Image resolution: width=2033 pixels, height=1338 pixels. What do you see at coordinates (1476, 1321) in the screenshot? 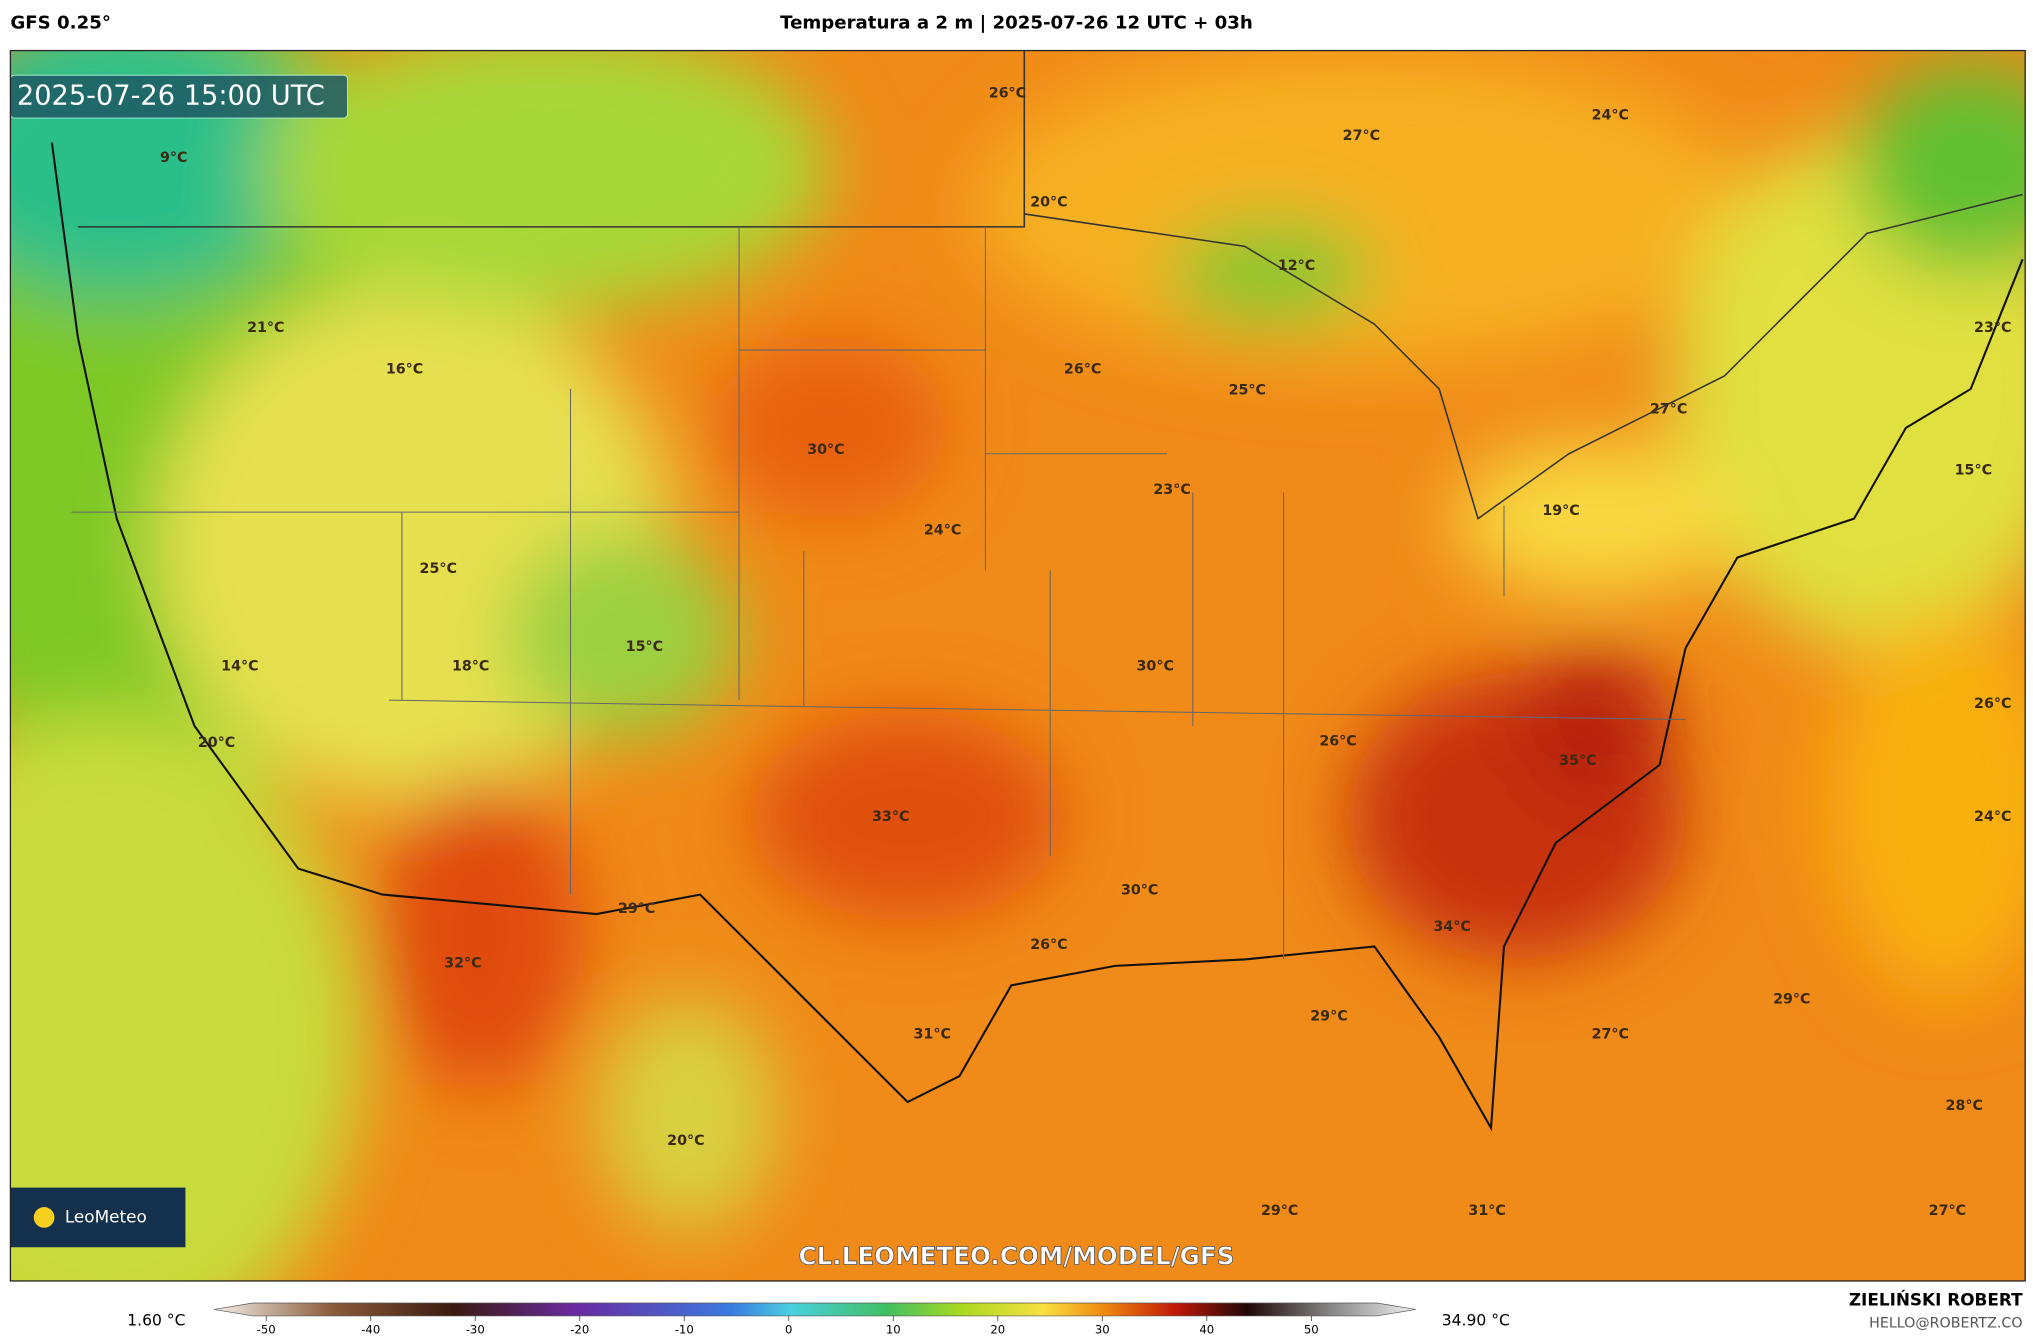
I see `colorbar-max: 34.90 °C` at bounding box center [1476, 1321].